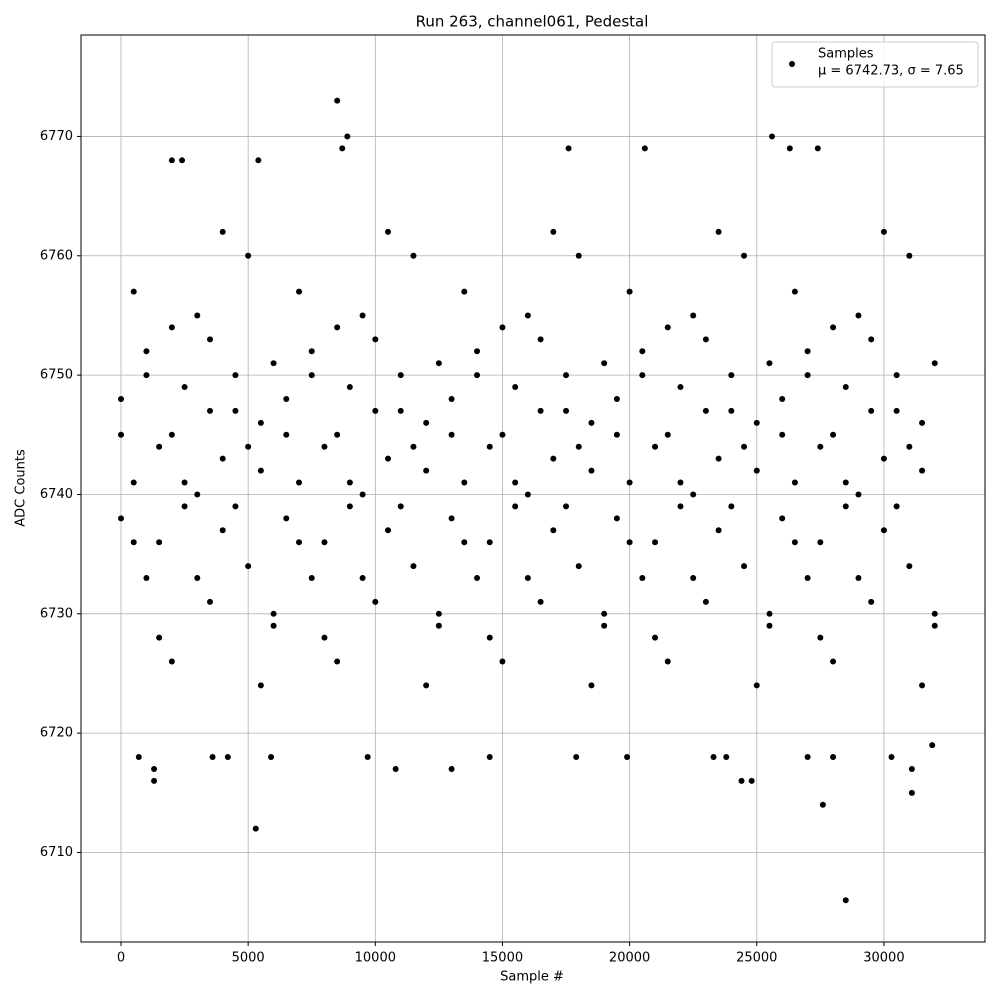 Image resolution: width=1000 pixels, height=1004 pixels. What do you see at coordinates (56, 494) in the screenshot?
I see `y-tick-label: 6740` at bounding box center [56, 494].